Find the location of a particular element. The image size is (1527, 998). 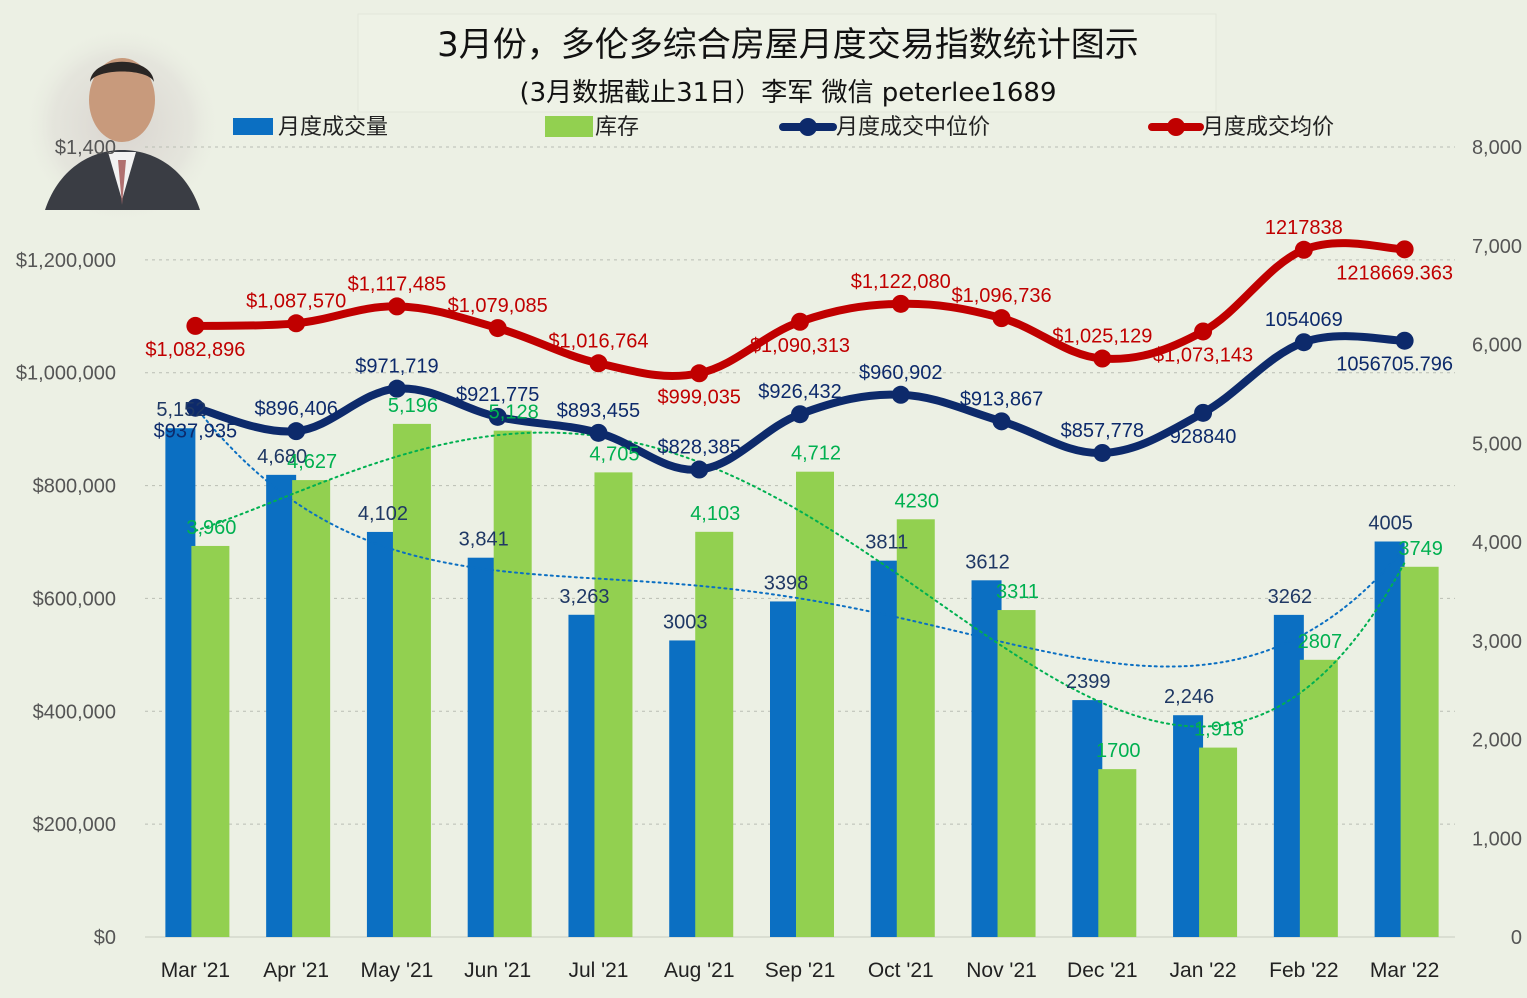

portrait-photo is located at coordinates (122, 125).